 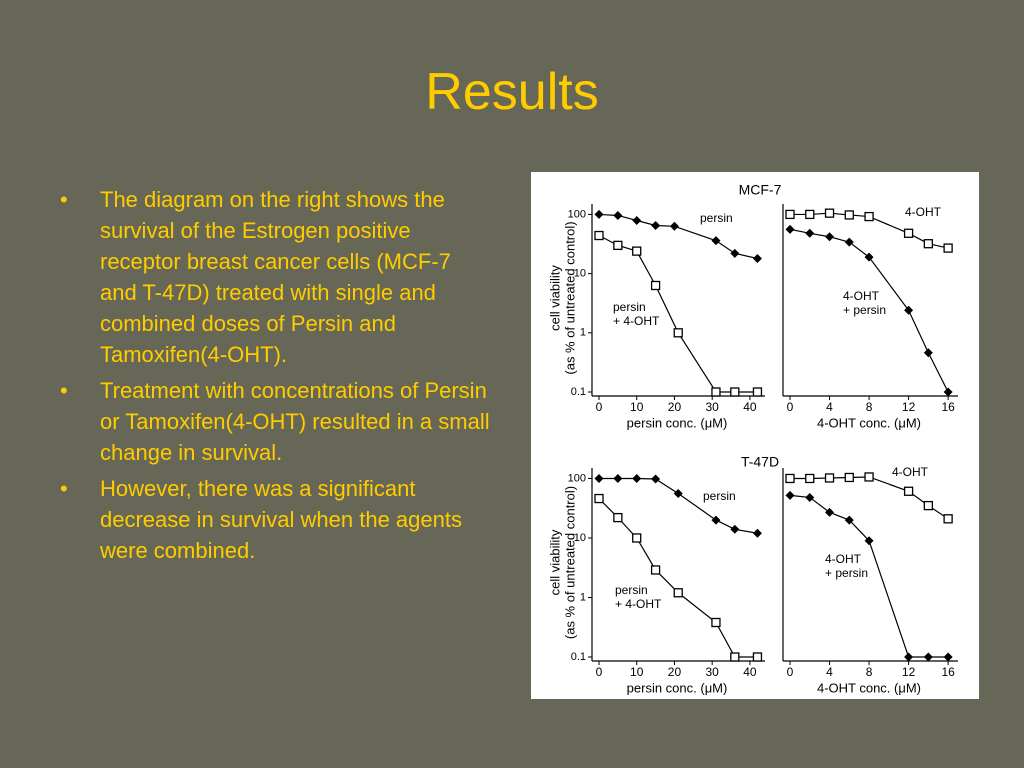 What do you see at coordinates (760, 190) in the screenshot?
I see `chart-title: MCF-7` at bounding box center [760, 190].